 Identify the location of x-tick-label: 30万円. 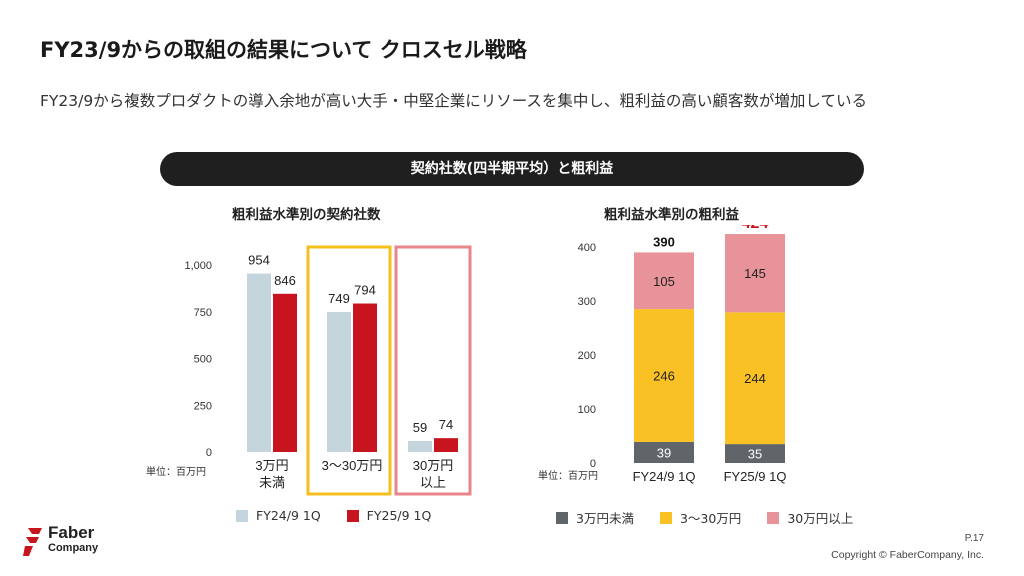
(433, 465).